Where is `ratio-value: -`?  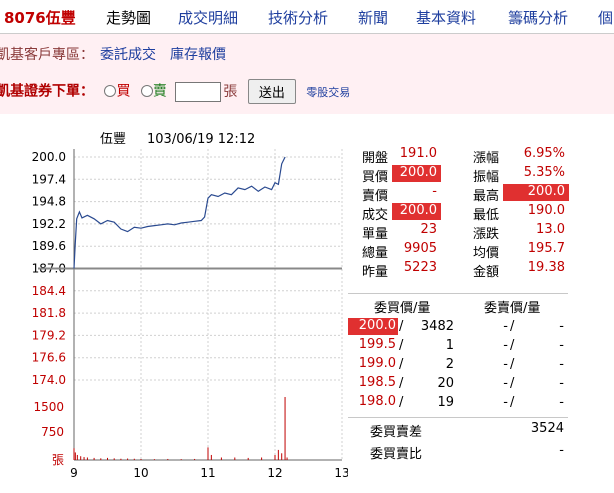 ratio-value: - is located at coordinates (561, 450).